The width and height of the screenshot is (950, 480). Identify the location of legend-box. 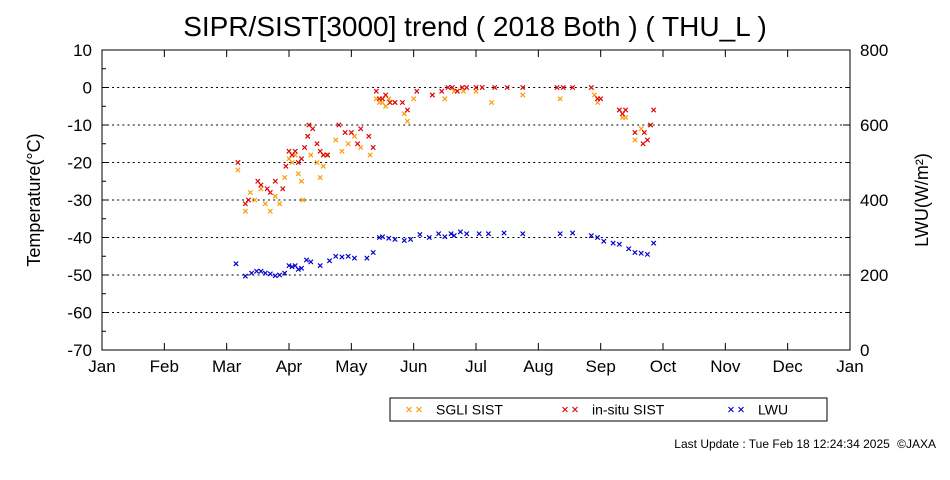
(608, 409).